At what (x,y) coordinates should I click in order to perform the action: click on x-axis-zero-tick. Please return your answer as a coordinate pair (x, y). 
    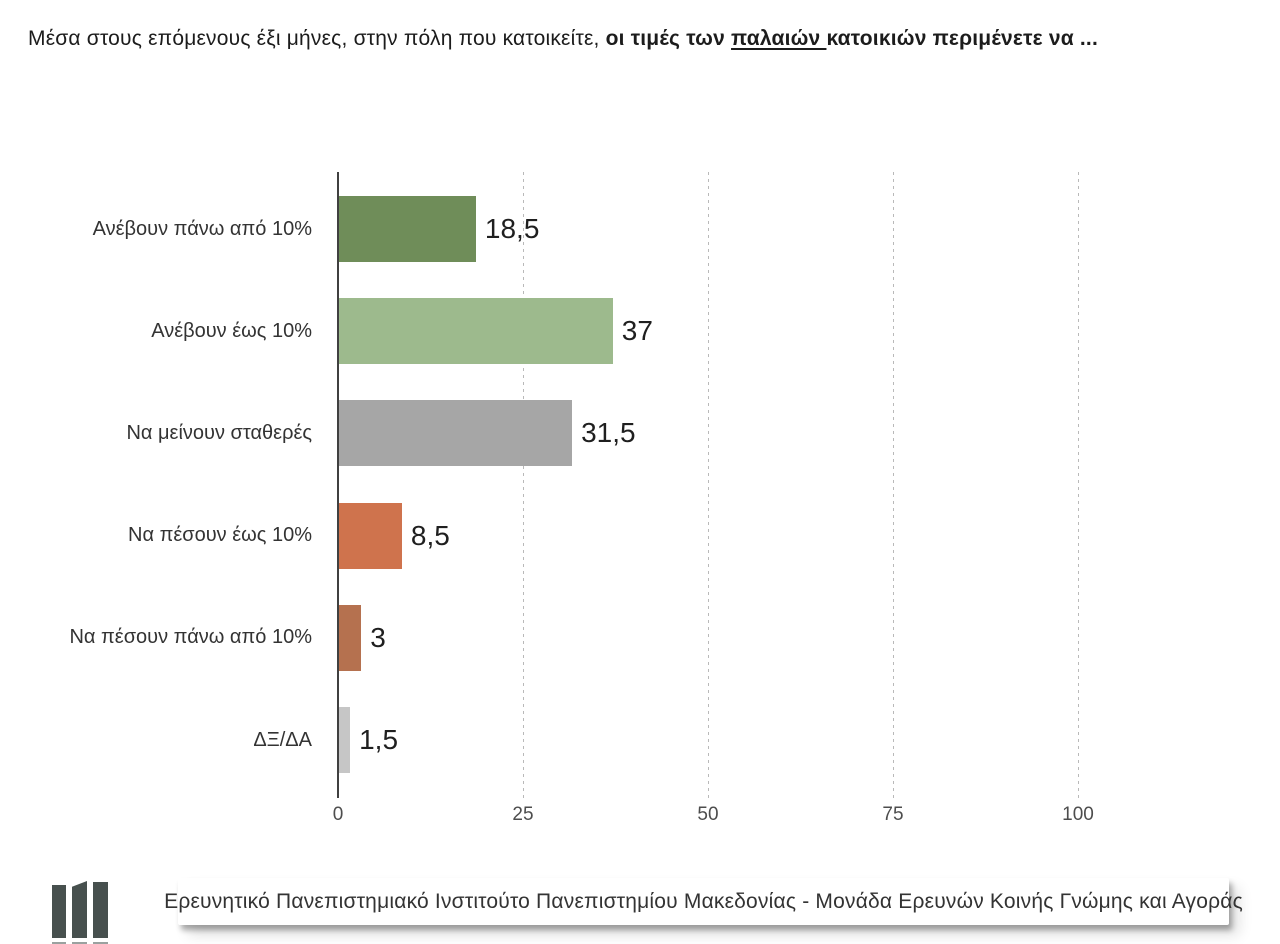
    Looking at the image, I should click on (338, 794).